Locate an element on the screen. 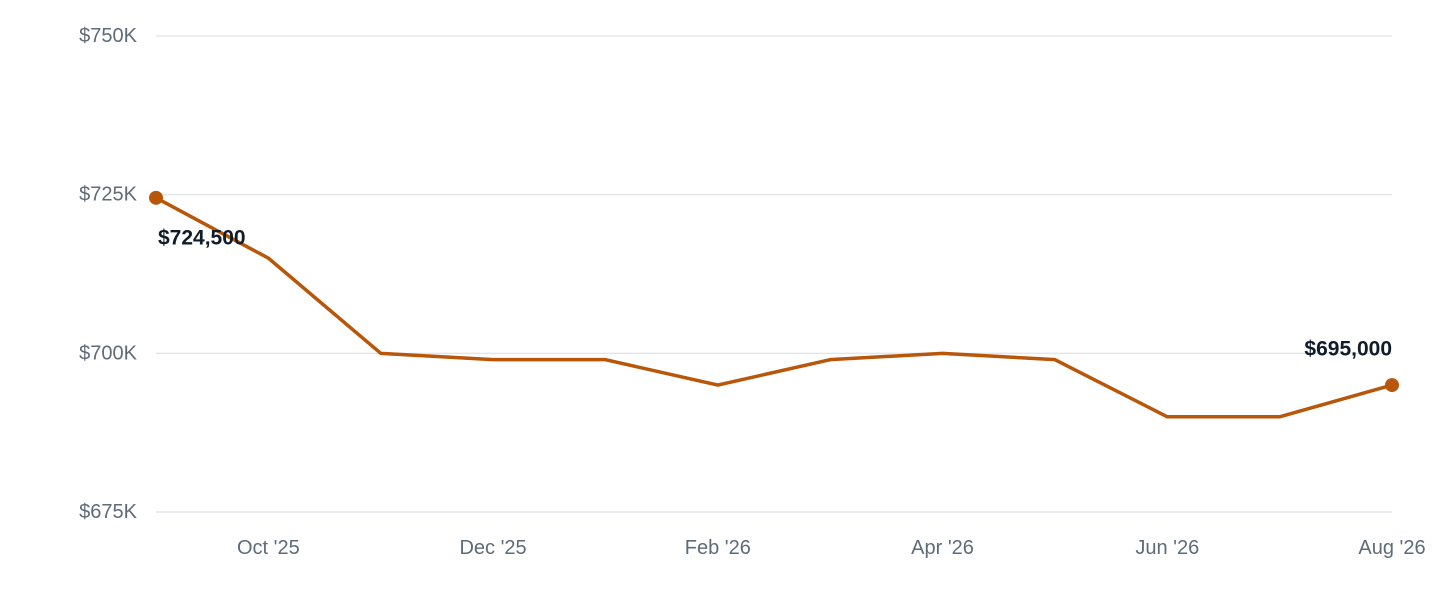 This screenshot has width=1440, height=600. y-tick-label: $700K is located at coordinates (108, 353).